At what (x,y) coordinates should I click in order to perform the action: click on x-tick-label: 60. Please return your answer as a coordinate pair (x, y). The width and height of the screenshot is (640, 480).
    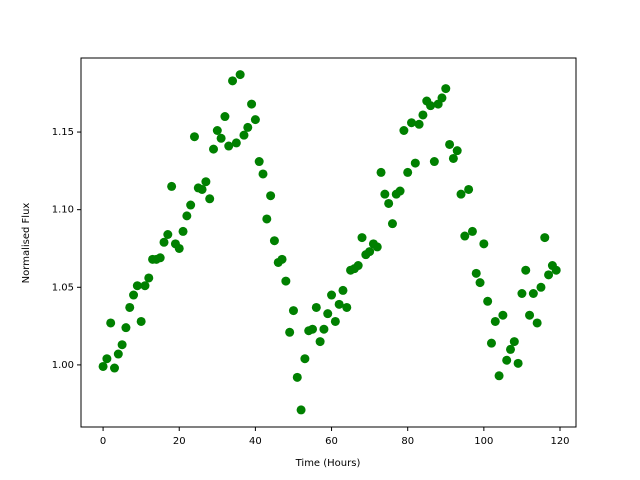
    Looking at the image, I should click on (331, 441).